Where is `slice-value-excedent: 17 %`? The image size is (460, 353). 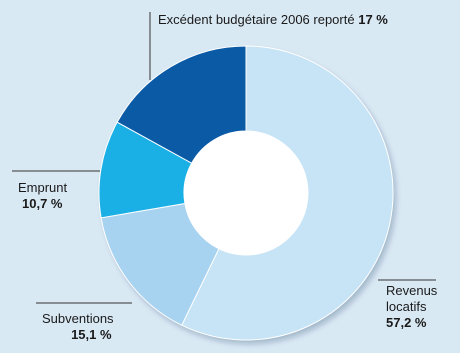 slice-value-excedent: 17 % is located at coordinates (373, 19).